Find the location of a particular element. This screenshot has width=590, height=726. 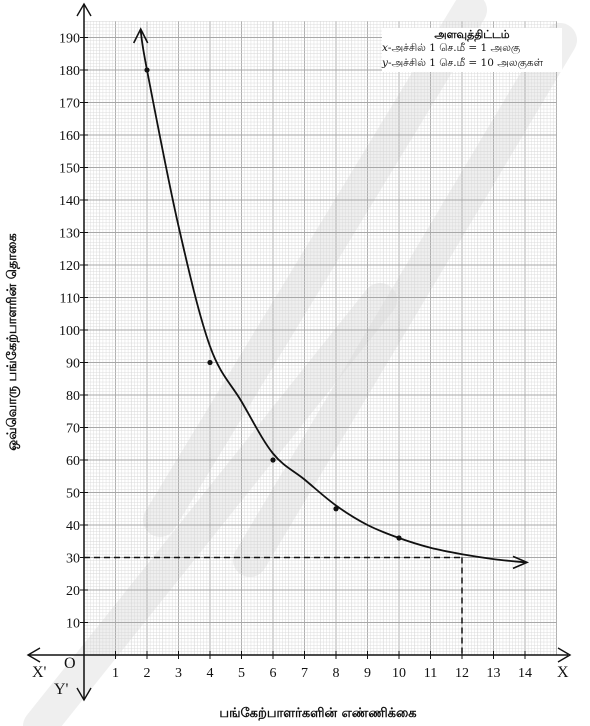

y-tick-label: 140 is located at coordinates (69, 201).